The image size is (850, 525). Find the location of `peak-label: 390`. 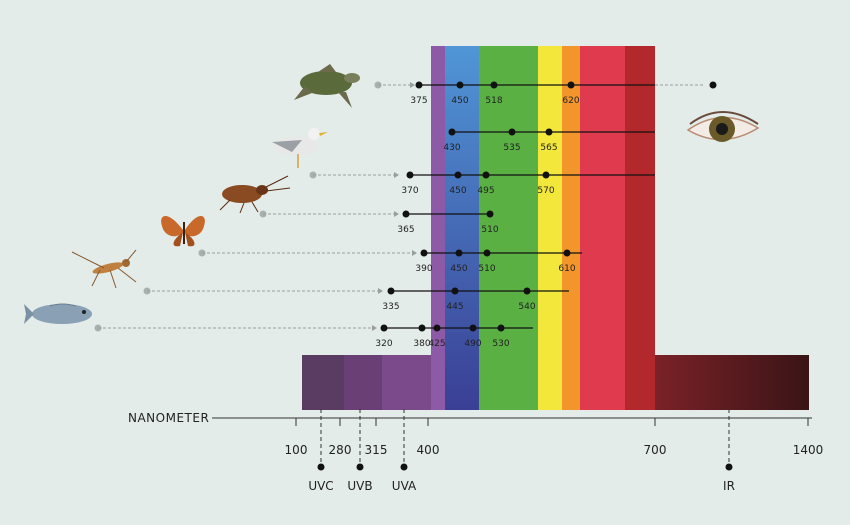

peak-label: 390 is located at coordinates (423, 269).